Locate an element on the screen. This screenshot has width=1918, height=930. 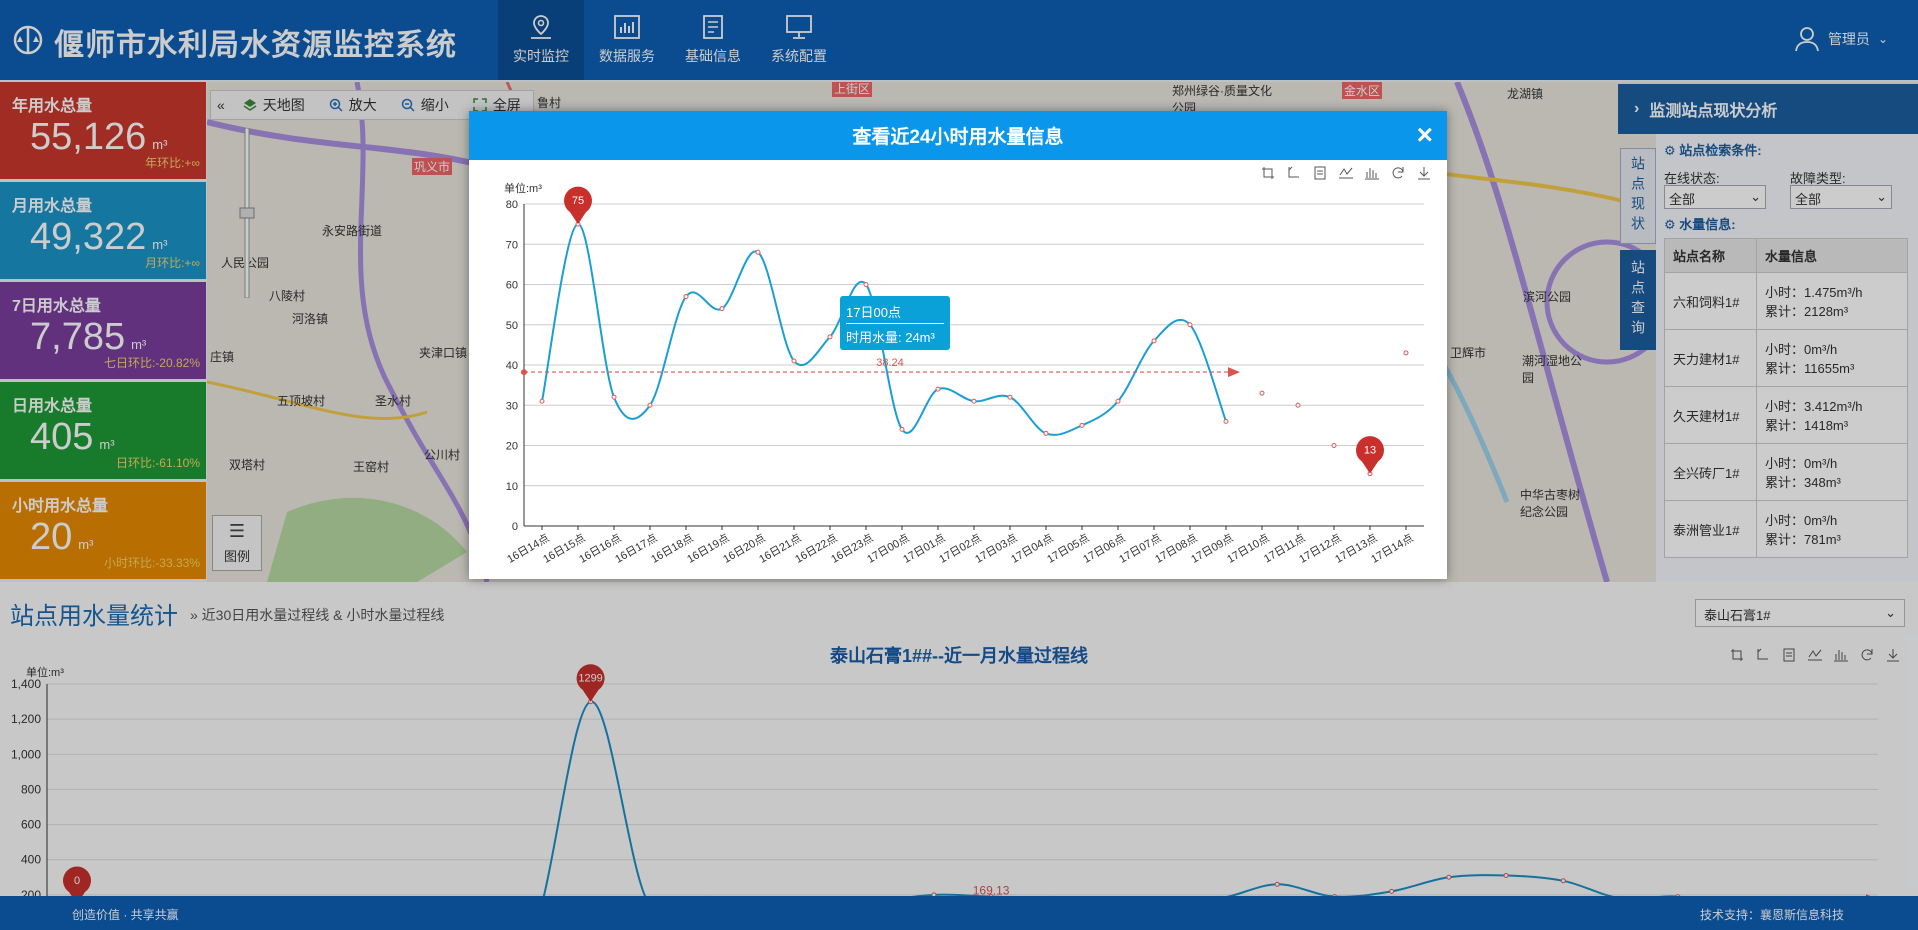
stat-value: 55,126 m³ is located at coordinates (98, 137).